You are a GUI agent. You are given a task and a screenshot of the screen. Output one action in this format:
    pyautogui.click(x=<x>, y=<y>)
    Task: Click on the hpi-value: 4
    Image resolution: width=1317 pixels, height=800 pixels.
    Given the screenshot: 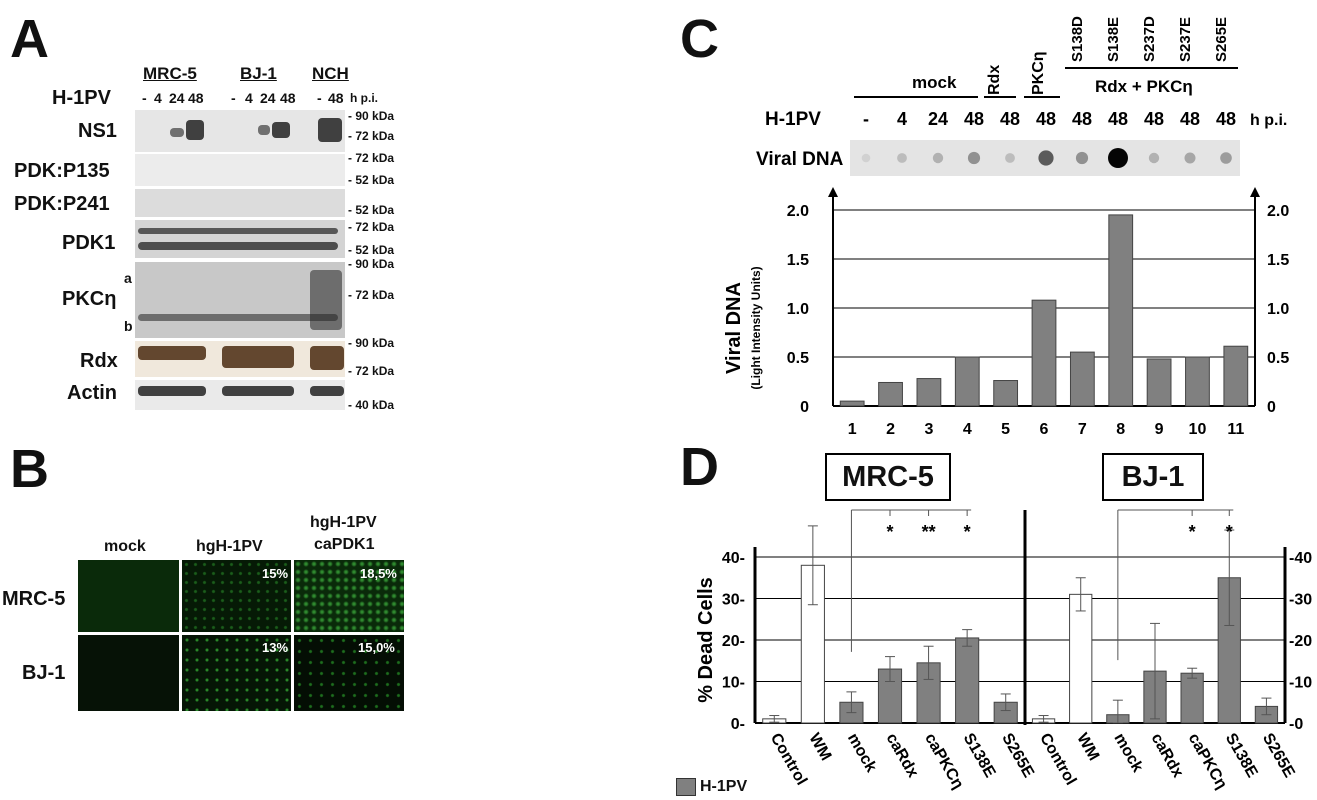 What is the action you would take?
    pyautogui.click(x=902, y=119)
    